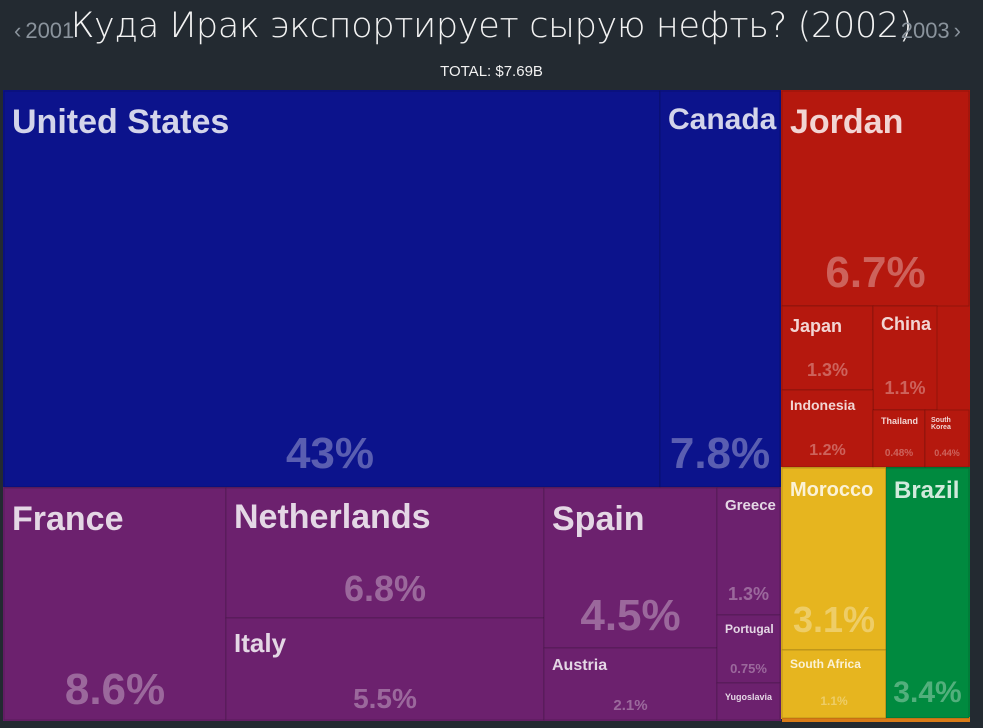 The image size is (983, 728). I want to click on tile-label-indonesia: Indonesia, so click(823, 405).